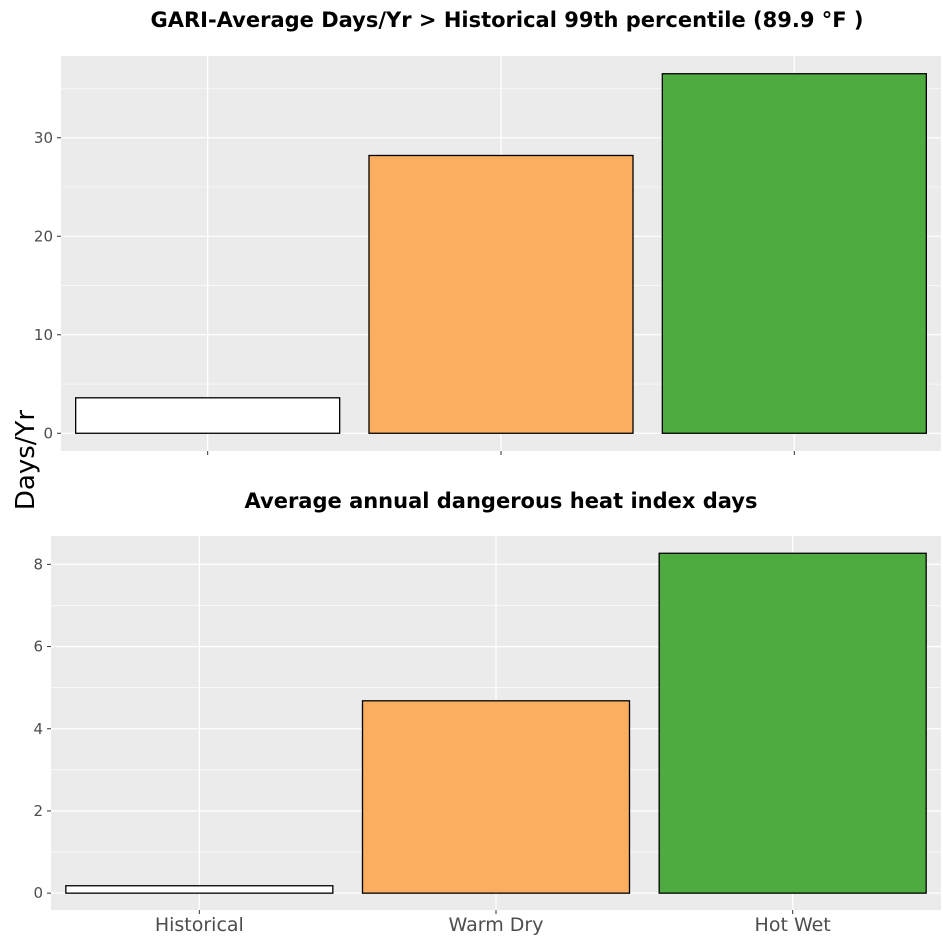 This screenshot has width=943, height=945. Describe the element at coordinates (794, 253) in the screenshot. I see `top-bar-hot-wet` at that location.